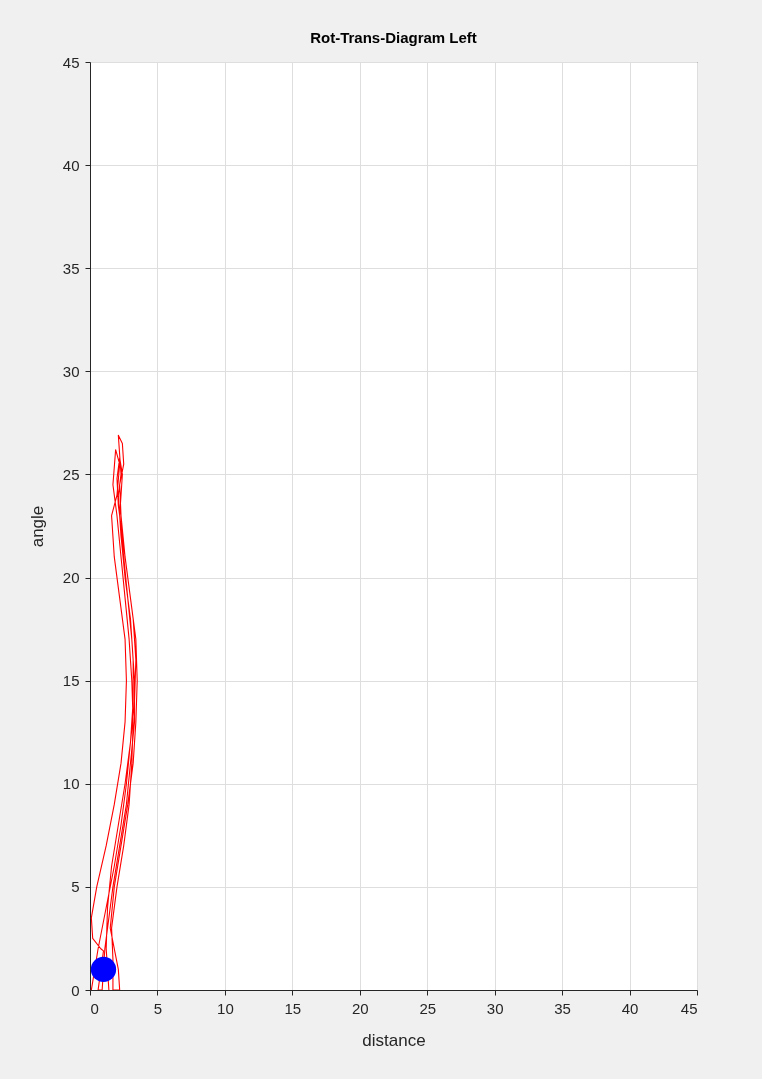 Image resolution: width=762 pixels, height=1079 pixels. Describe the element at coordinates (393, 37) in the screenshot. I see `chart-title: Rot-Trans-Diagram Left` at that location.